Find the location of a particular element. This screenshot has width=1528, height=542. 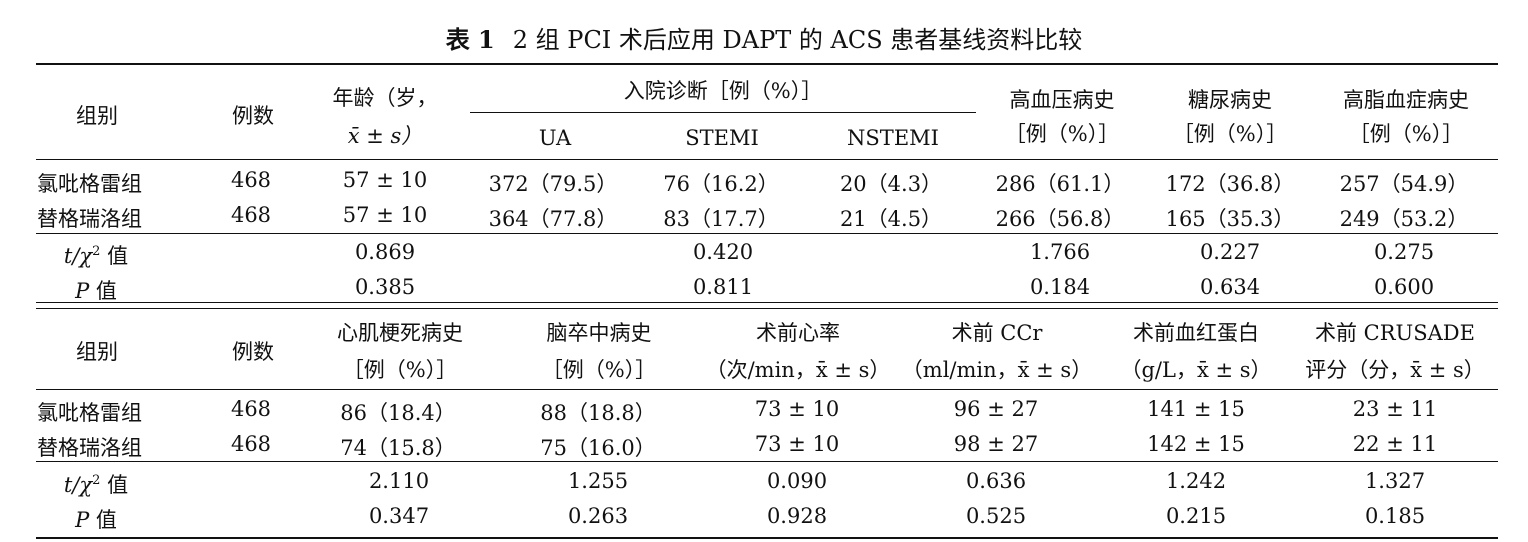

t2-stat-p-mi: 0.347 is located at coordinates (399, 516).